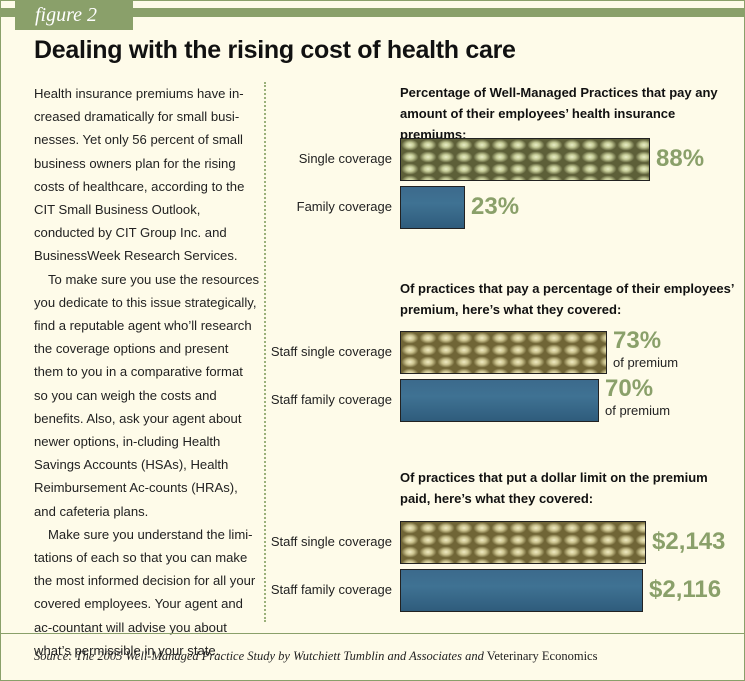 This screenshot has height=681, width=745. I want to click on source-plain: Veterinary Economics, so click(542, 656).